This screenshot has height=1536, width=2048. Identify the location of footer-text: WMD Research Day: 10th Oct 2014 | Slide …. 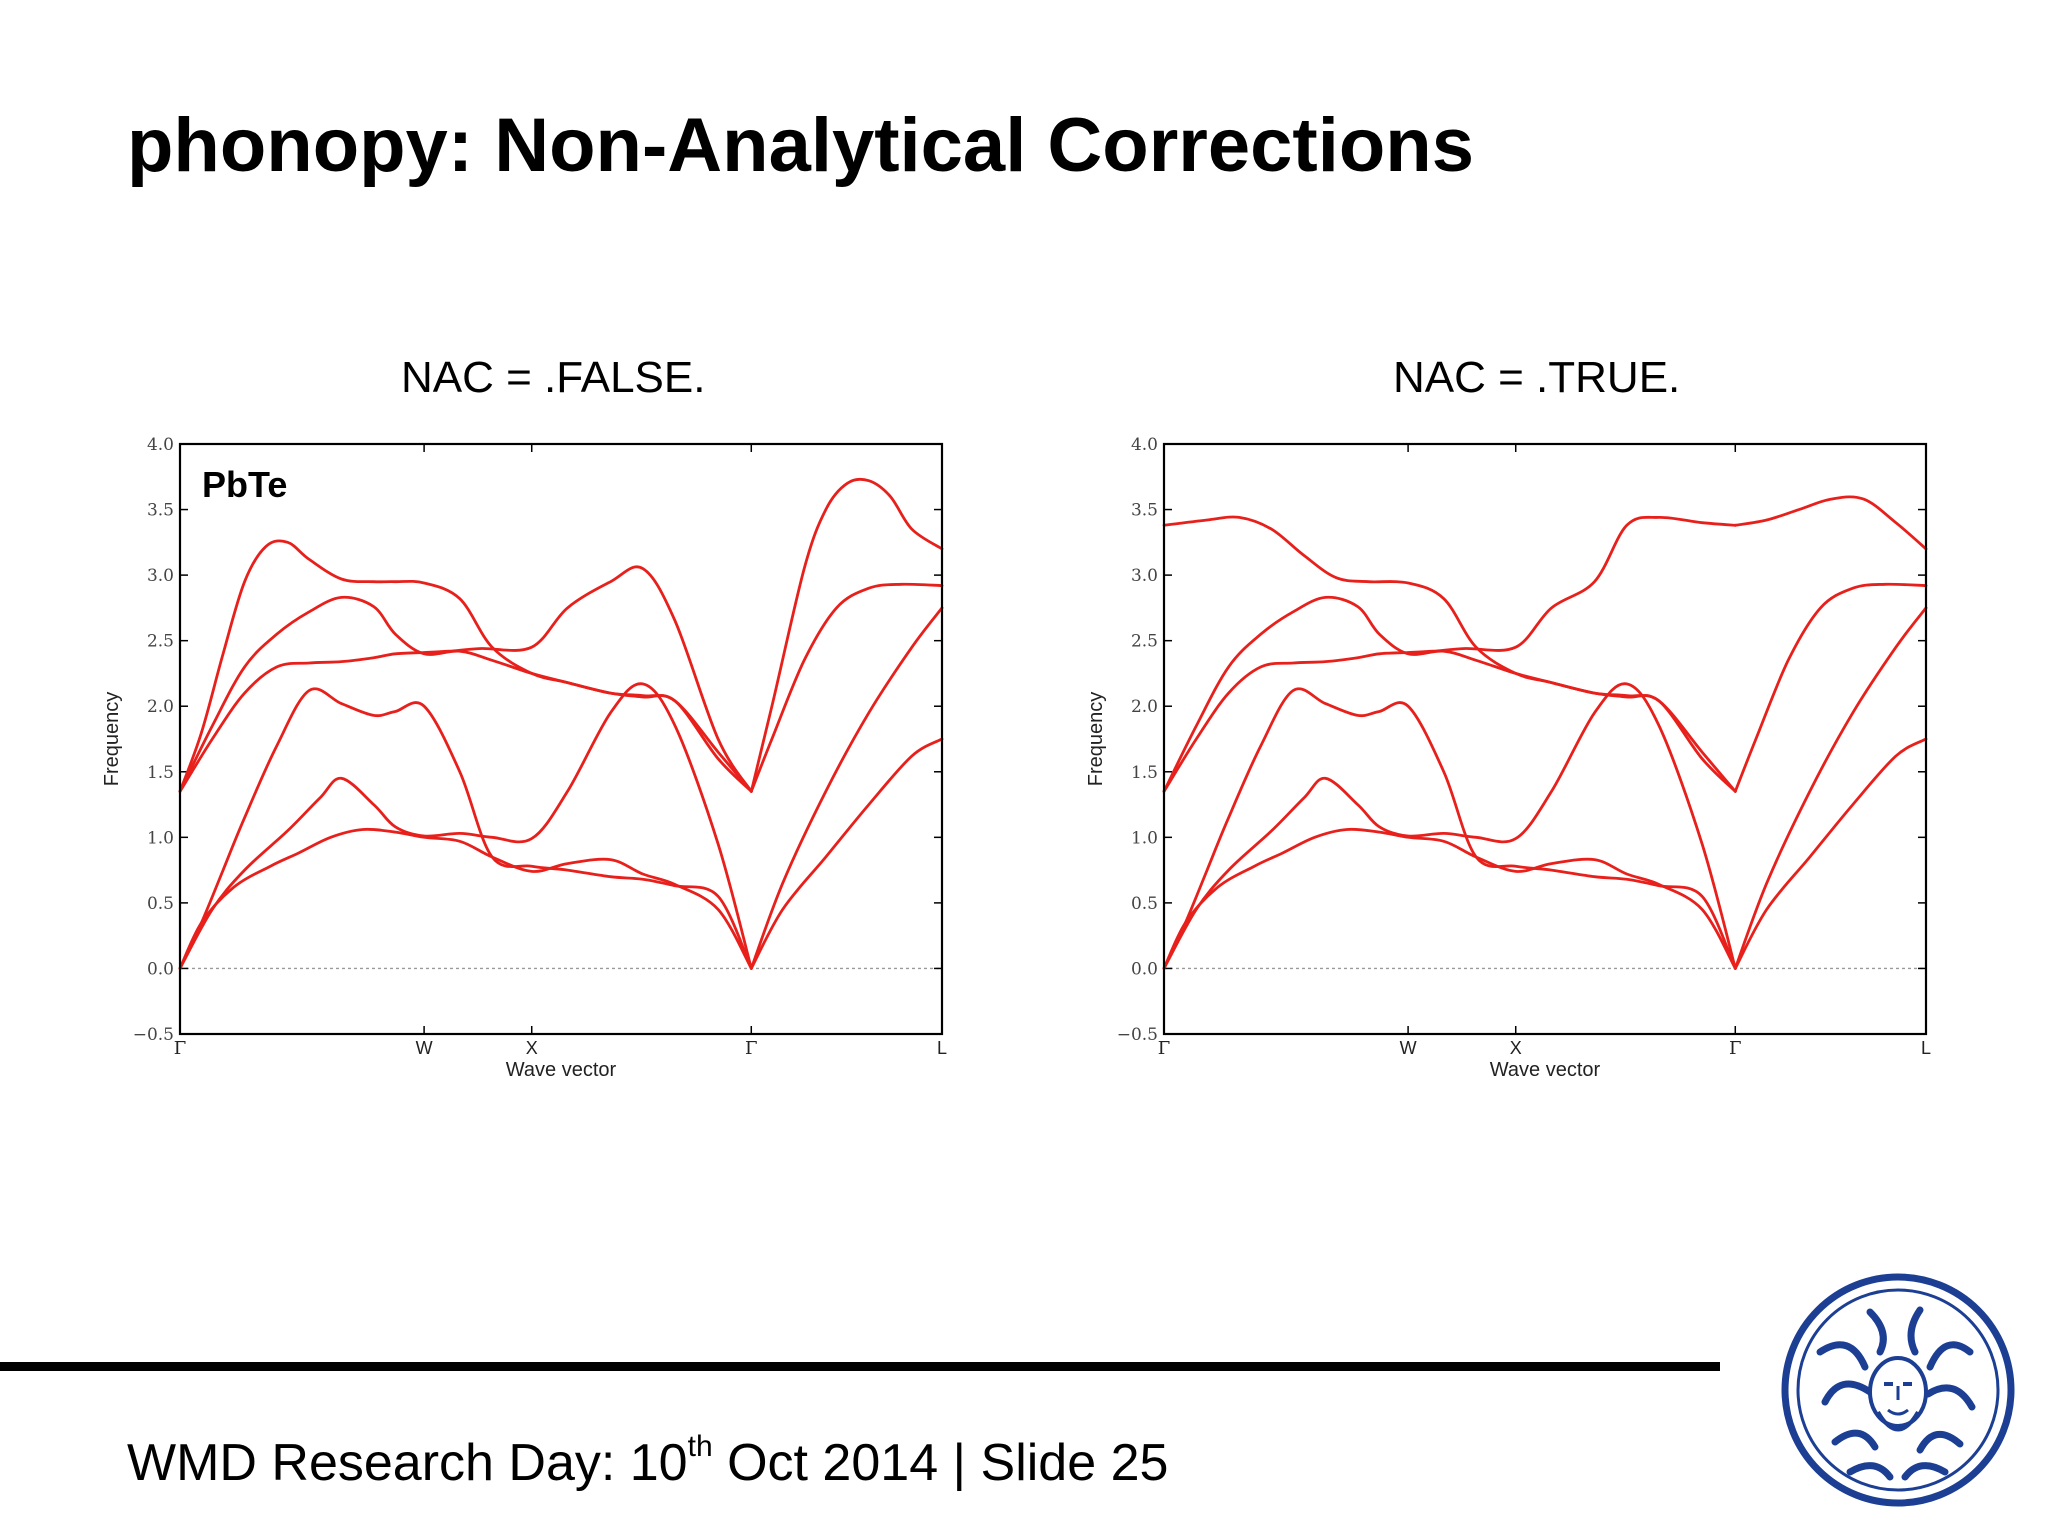
(648, 1462).